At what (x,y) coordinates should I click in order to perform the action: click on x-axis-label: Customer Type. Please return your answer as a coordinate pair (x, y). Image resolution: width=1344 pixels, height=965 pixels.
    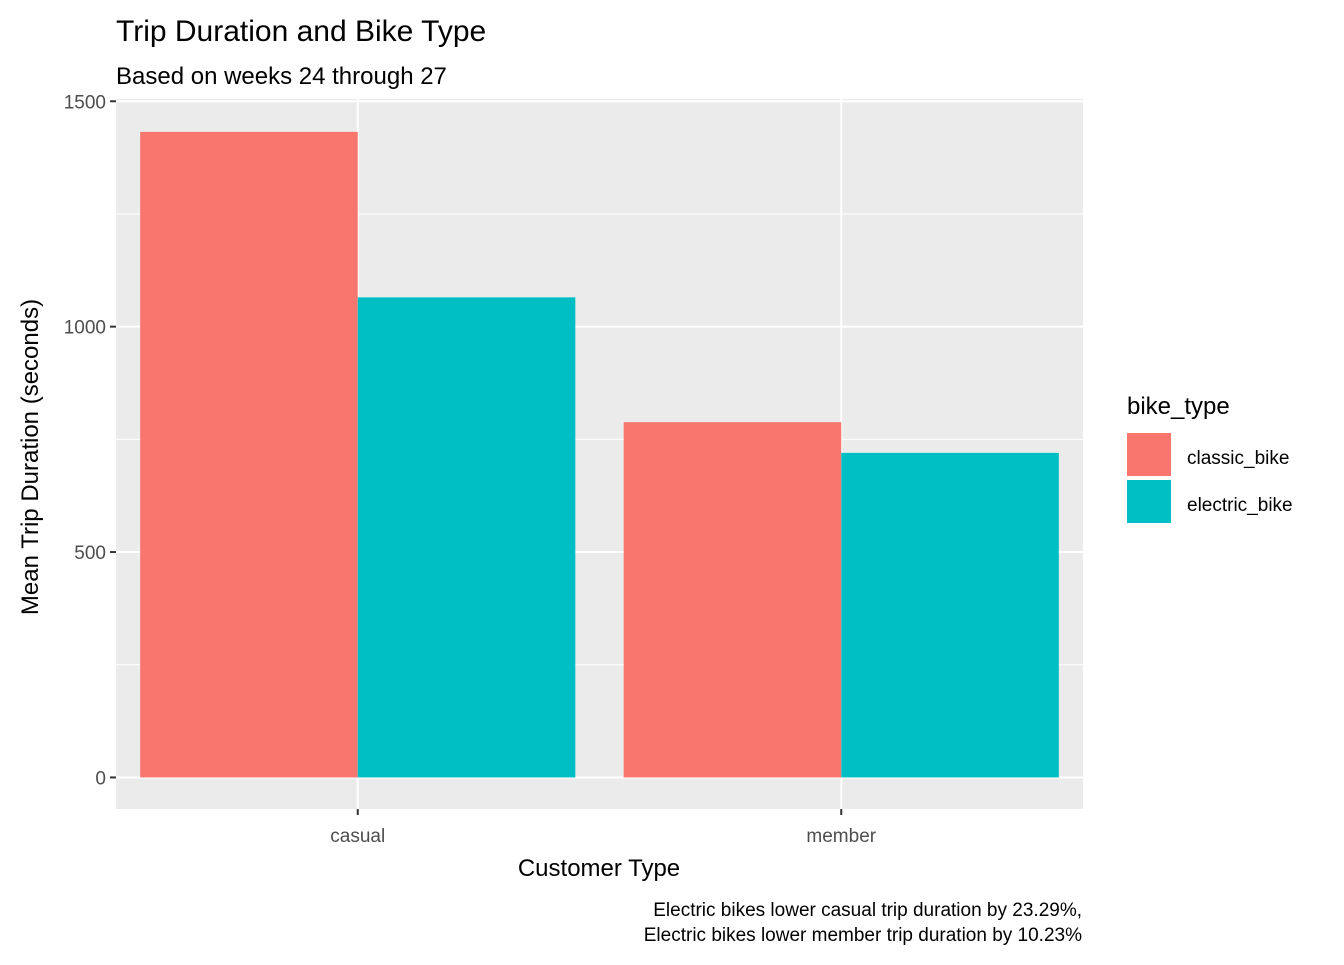
    Looking at the image, I should click on (599, 868).